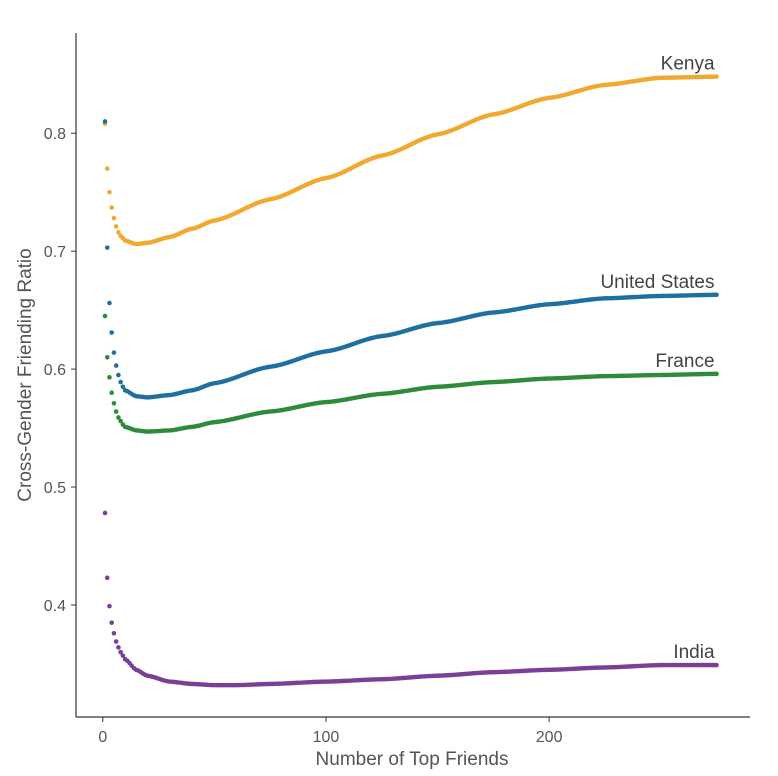 The height and width of the screenshot is (776, 778). Describe the element at coordinates (657, 282) in the screenshot. I see `series-label: United States` at that location.